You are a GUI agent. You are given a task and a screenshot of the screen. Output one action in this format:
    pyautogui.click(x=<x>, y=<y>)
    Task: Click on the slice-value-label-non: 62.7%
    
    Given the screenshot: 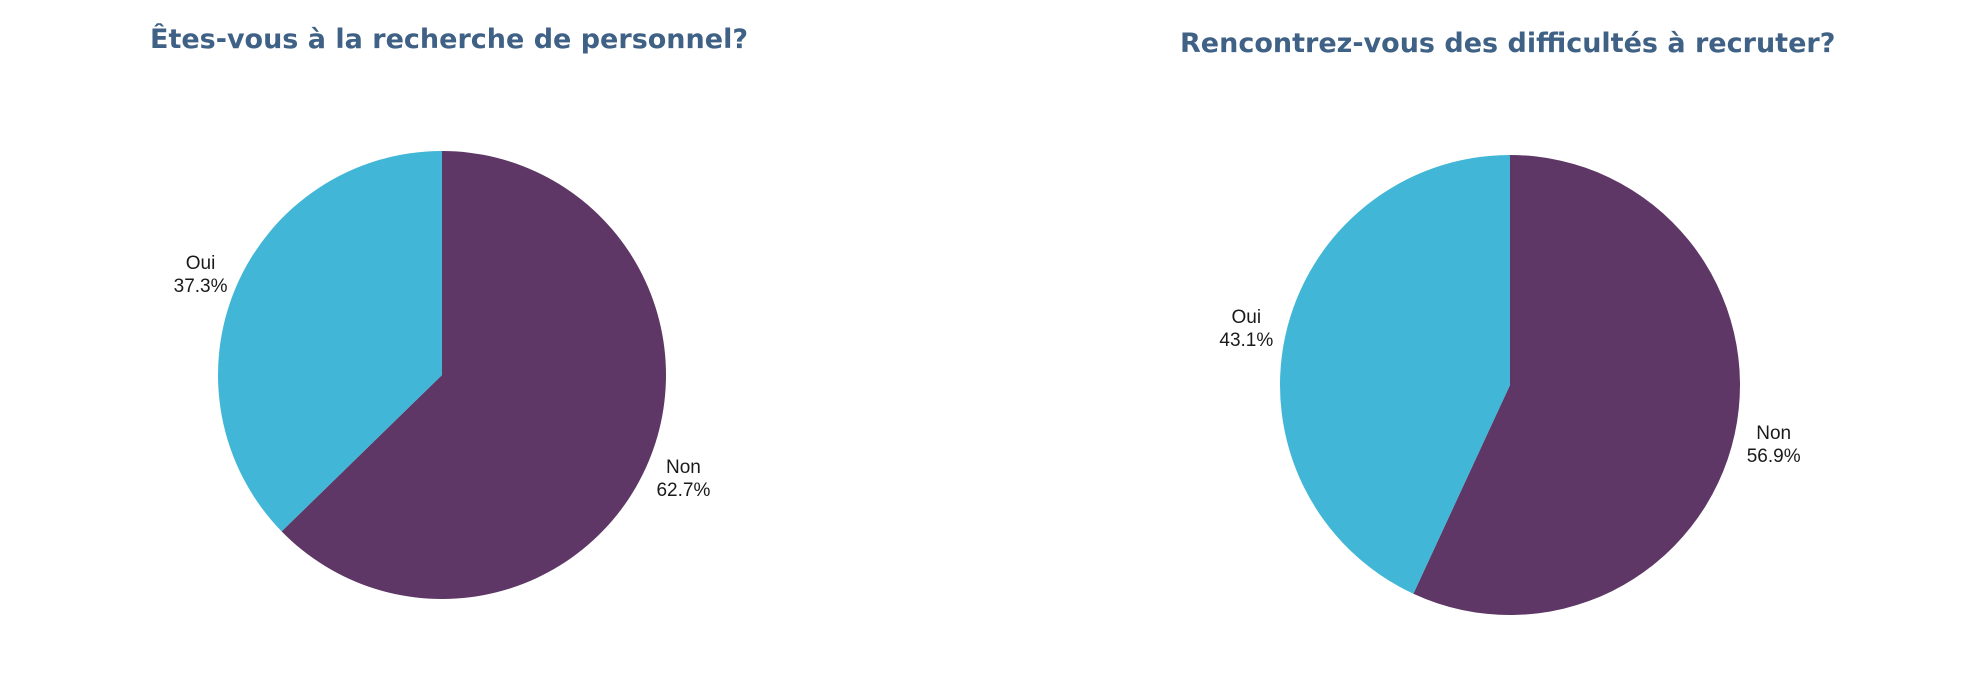 What is the action you would take?
    pyautogui.click(x=683, y=490)
    